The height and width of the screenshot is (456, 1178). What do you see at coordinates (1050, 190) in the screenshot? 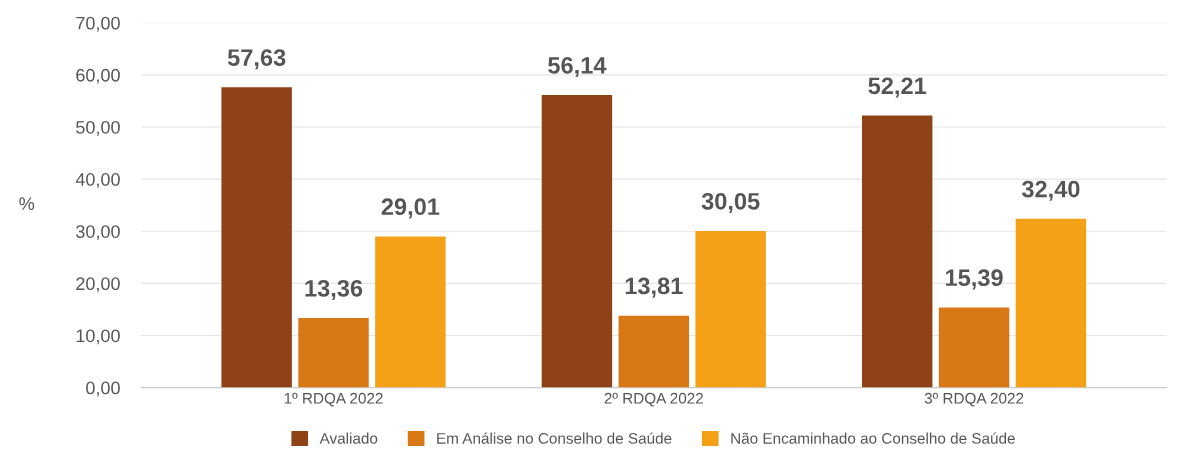
I see `data-label: 32,40` at bounding box center [1050, 190].